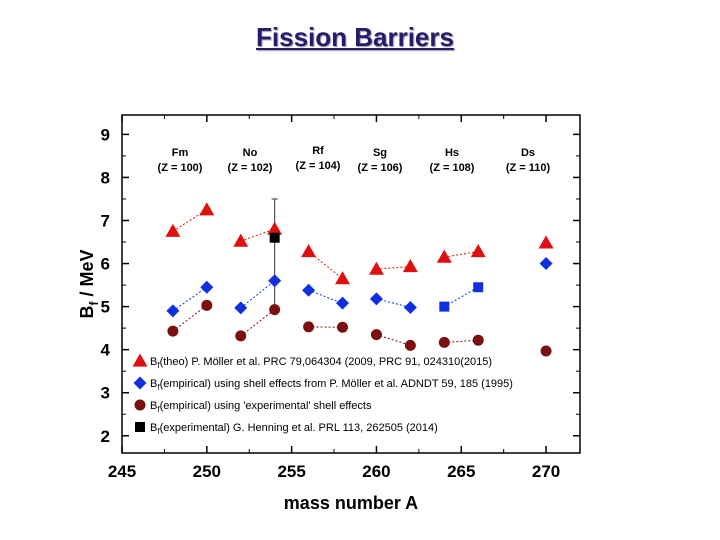  I want to click on y-tick-label: 6, so click(105, 264).